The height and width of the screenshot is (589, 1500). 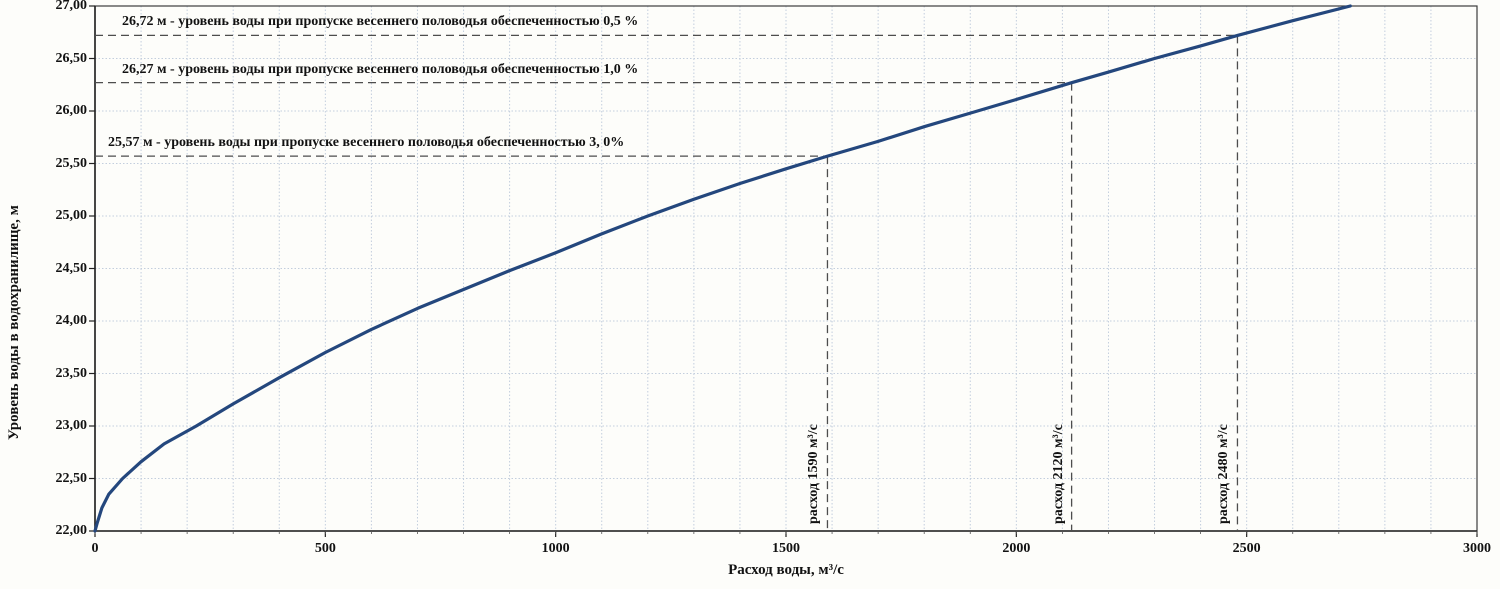 What do you see at coordinates (71, 530) in the screenshot?
I see `y-tick-label: 22,00` at bounding box center [71, 530].